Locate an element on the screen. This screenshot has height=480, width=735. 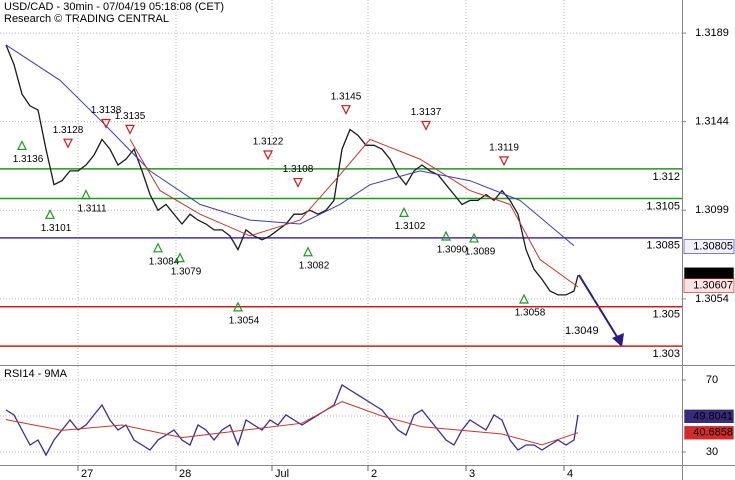
x-tick-label: 28 is located at coordinates (185, 474).